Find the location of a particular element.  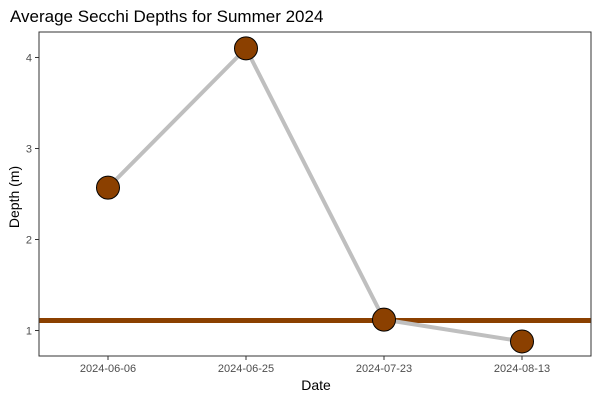

chart-title: Average Secchi Depths for Summer 2024 is located at coordinates (166, 16).